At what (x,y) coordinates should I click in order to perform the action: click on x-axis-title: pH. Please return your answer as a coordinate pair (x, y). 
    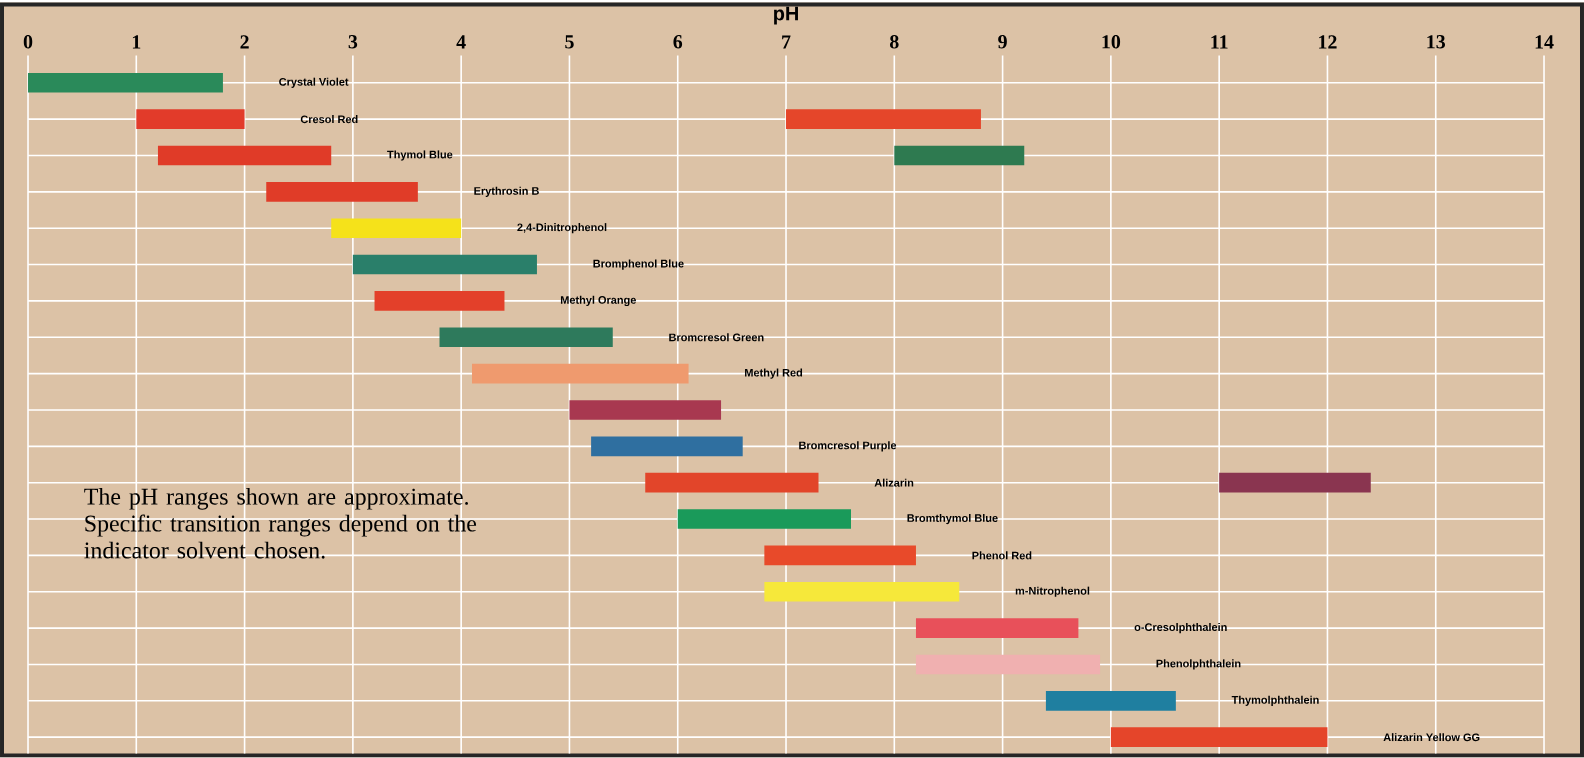
    Looking at the image, I should click on (786, 15).